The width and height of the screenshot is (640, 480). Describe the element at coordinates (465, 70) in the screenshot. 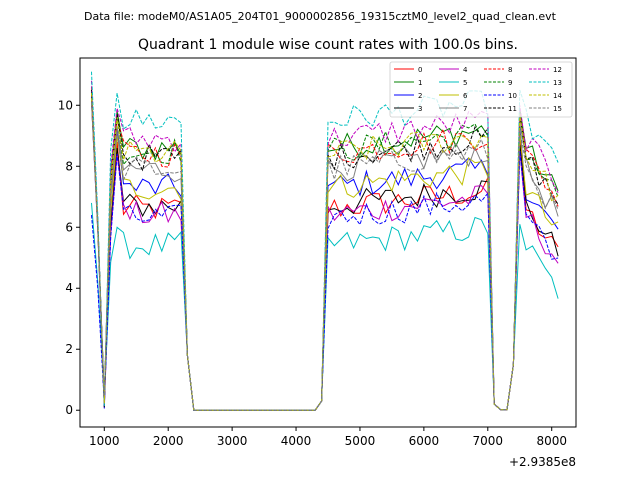

I see `legend-label-4: 4` at that location.